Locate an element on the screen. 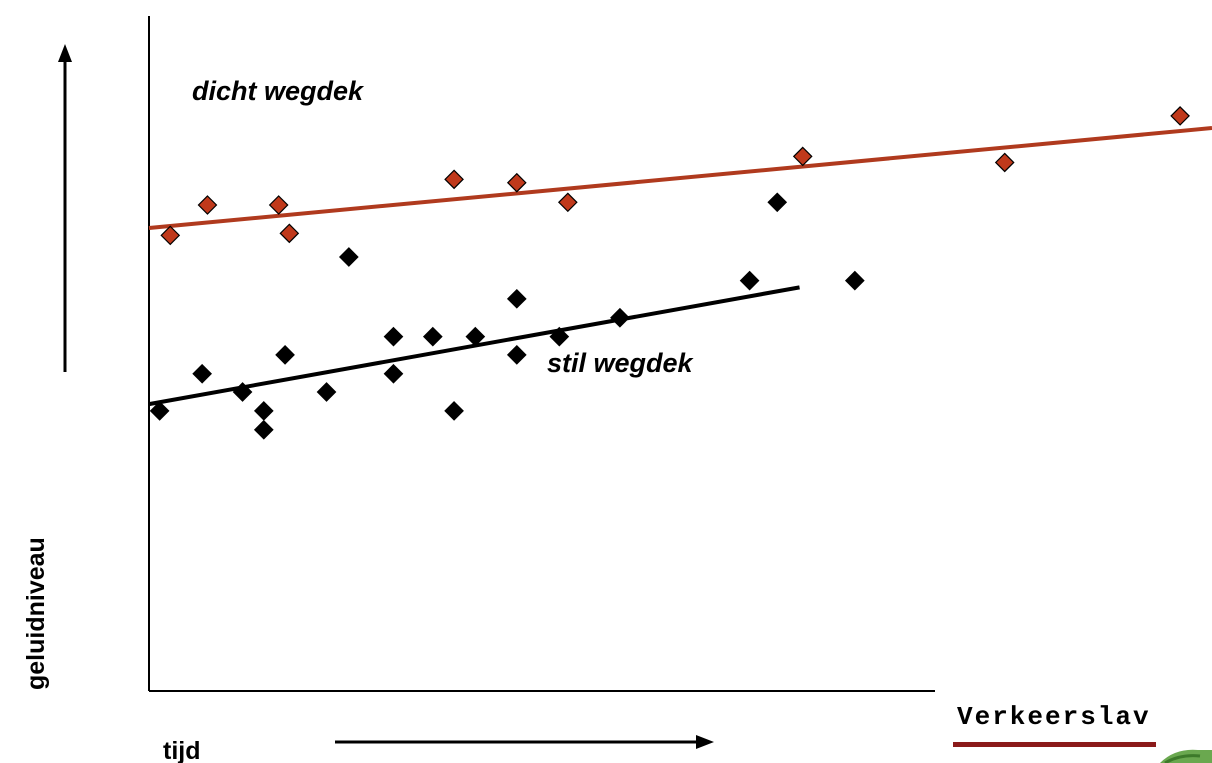 Image resolution: width=1212 pixels, height=763 pixels. y-axis-title: geluidniveau is located at coordinates (36, 613).